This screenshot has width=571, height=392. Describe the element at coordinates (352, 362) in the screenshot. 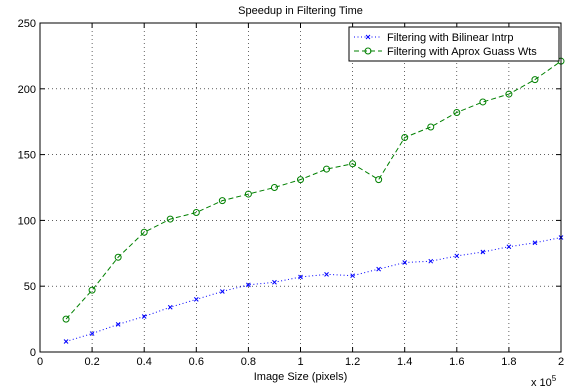

I see `x-tick-label: 1.2` at that location.